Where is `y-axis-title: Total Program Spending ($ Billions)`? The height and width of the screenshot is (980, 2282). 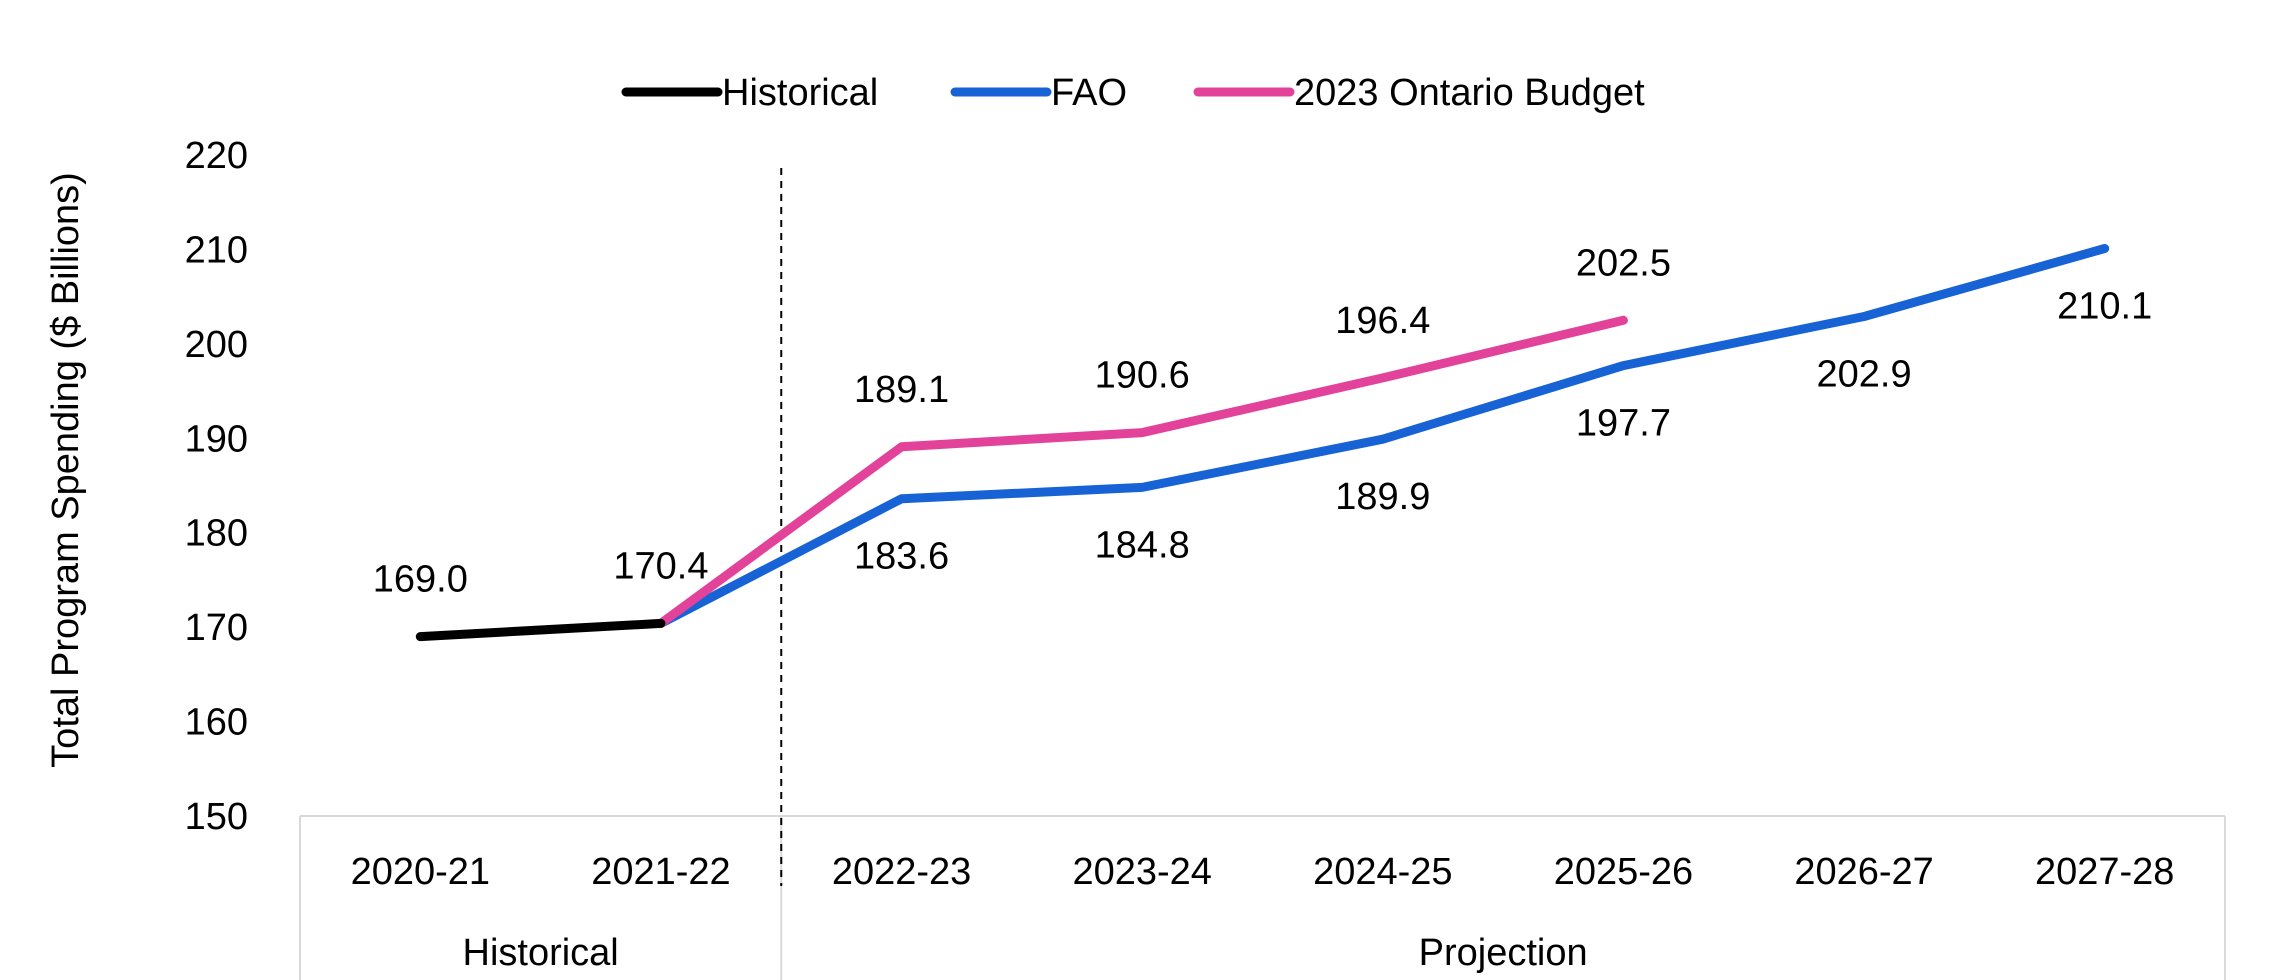
y-axis-title: Total Program Spending ($ Billions) is located at coordinates (66, 470).